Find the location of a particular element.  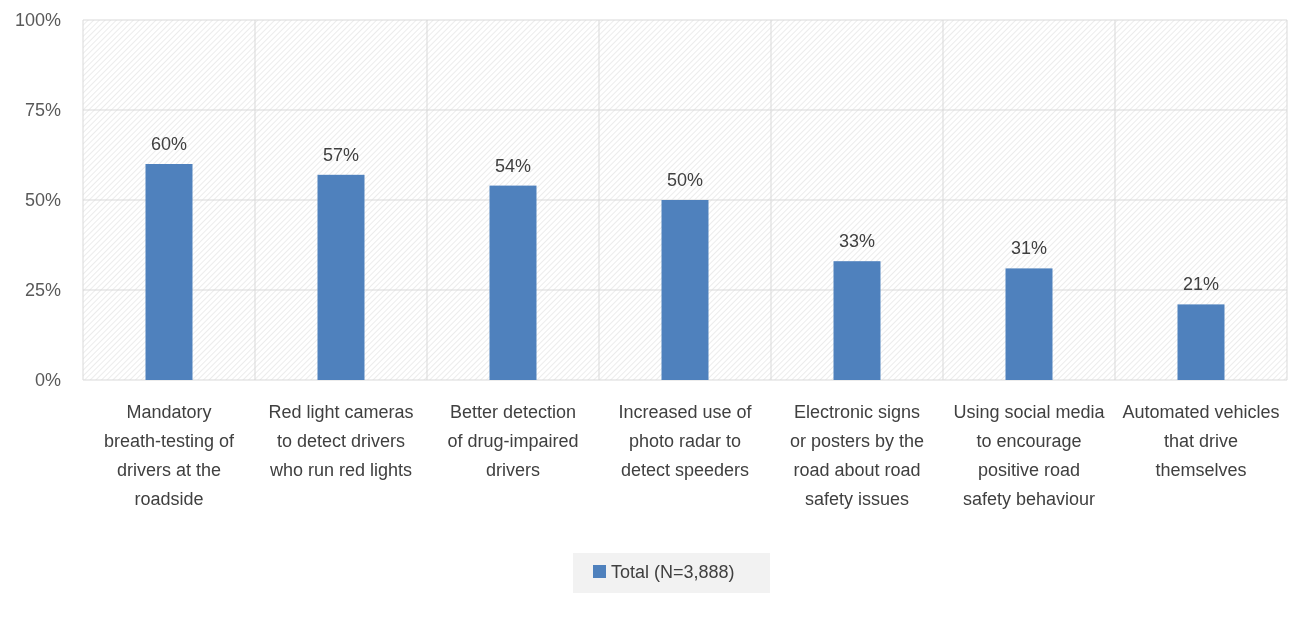

x-tick-label: Automated vehicles that drive themselves is located at coordinates (1201, 441).